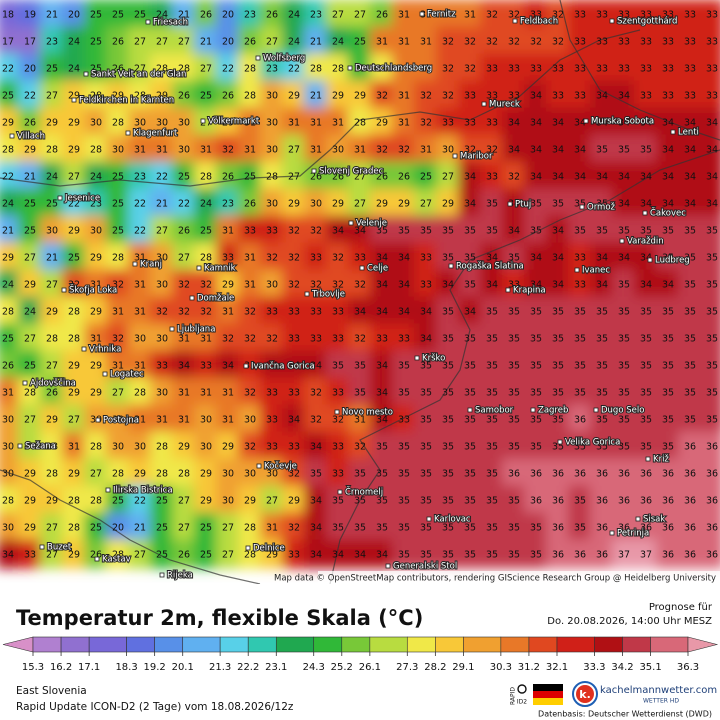 This screenshot has height=720, width=720. Describe the element at coordinates (248, 667) in the screenshot. I see `colorbar-tick-label: 22.2` at that location.